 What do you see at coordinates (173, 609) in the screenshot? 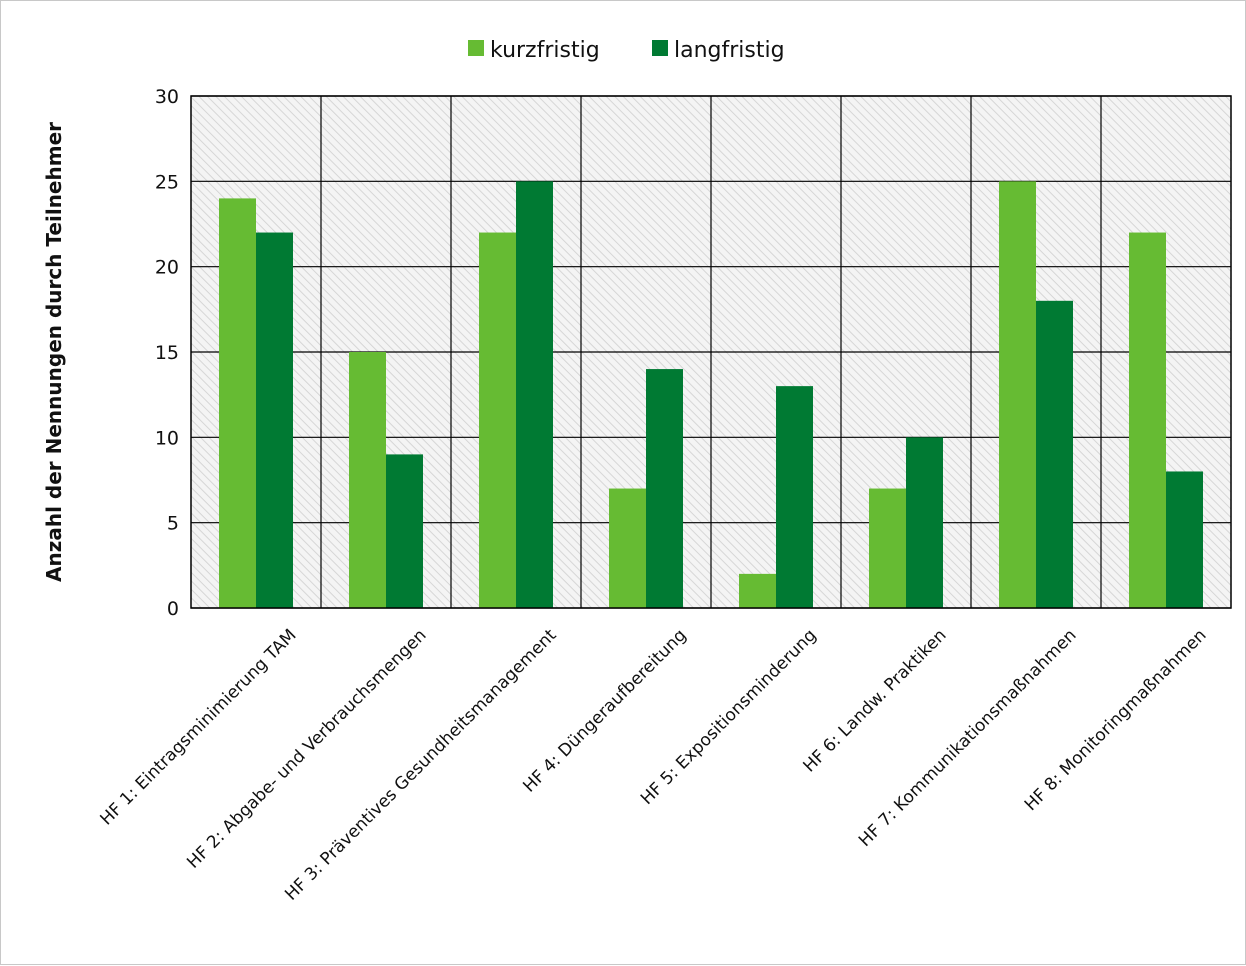
I see `y-tick-label: 0` at bounding box center [173, 609].